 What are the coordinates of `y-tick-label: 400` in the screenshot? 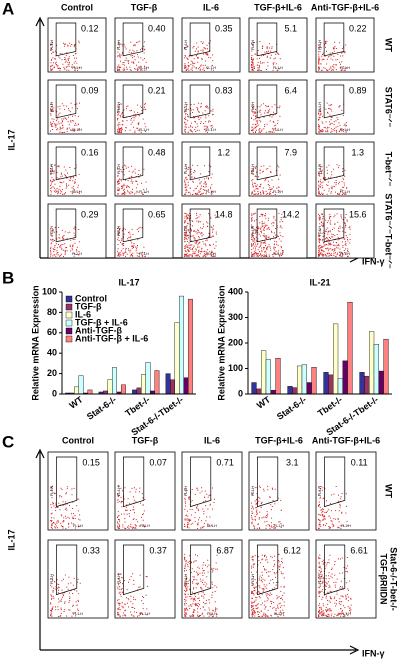 It's located at (235, 291).